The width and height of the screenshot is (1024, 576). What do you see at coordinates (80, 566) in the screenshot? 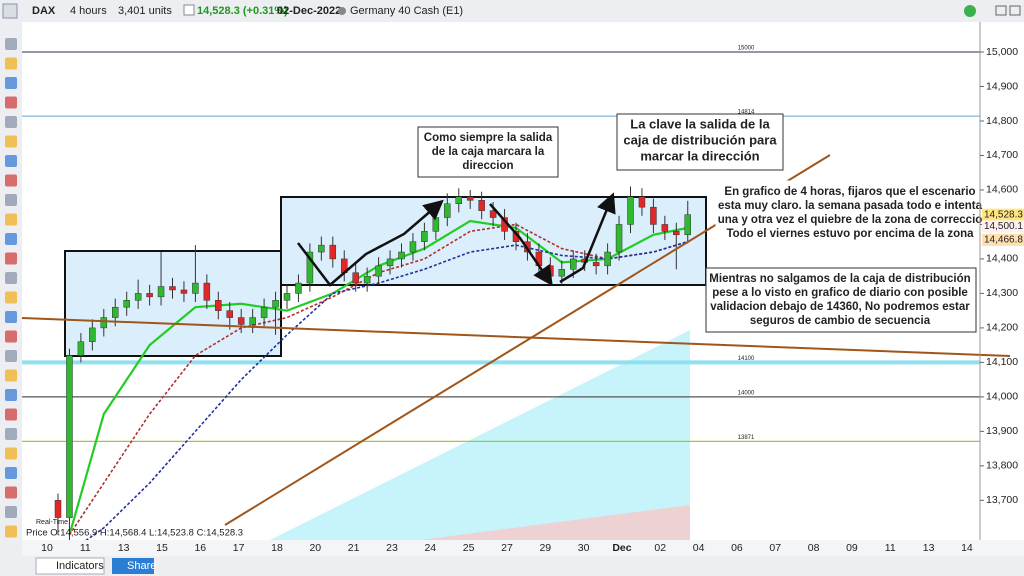
I see `indicators-label: Indicators` at bounding box center [80, 566].